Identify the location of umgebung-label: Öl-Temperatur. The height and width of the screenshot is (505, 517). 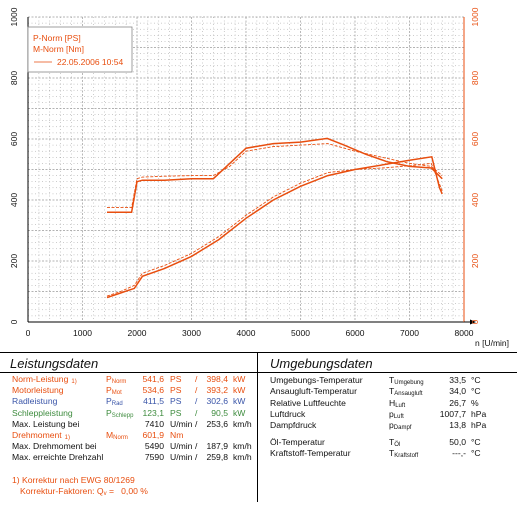
(297, 441).